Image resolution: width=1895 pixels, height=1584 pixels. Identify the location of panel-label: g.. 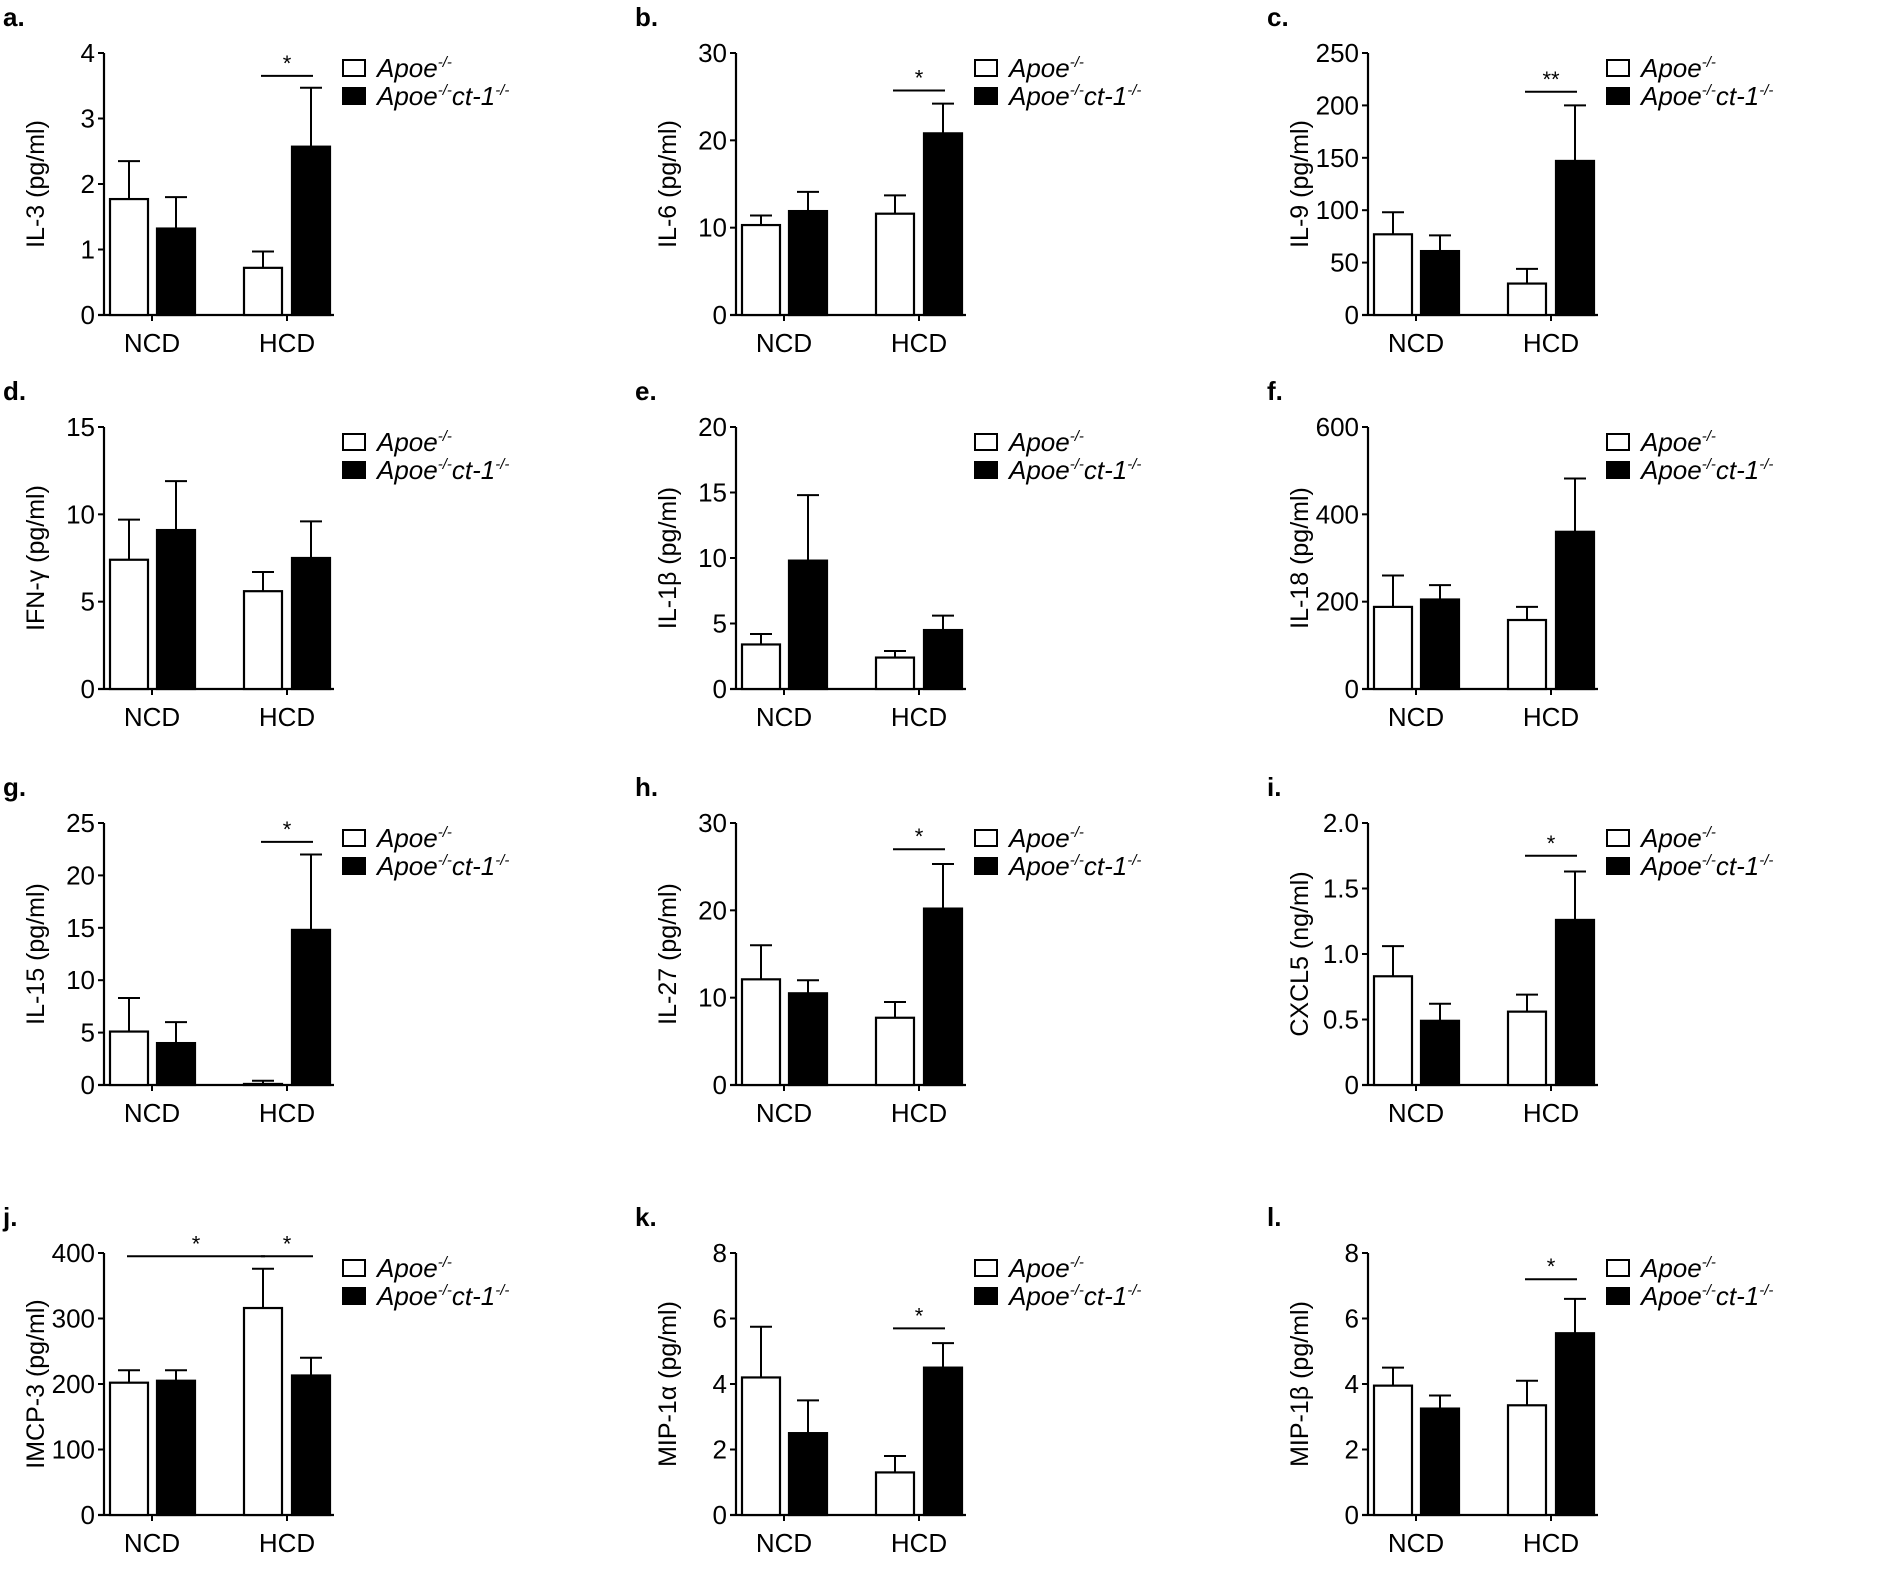
(14, 787).